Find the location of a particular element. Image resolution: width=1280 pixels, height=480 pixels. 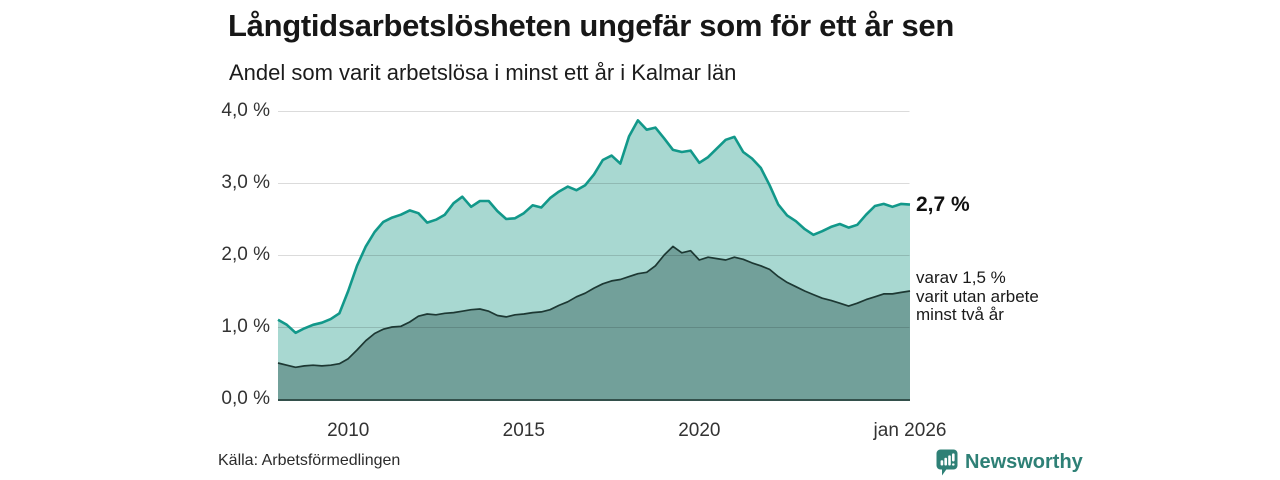

newsworthy-logo: Newsworthy is located at coordinates (1009, 462).